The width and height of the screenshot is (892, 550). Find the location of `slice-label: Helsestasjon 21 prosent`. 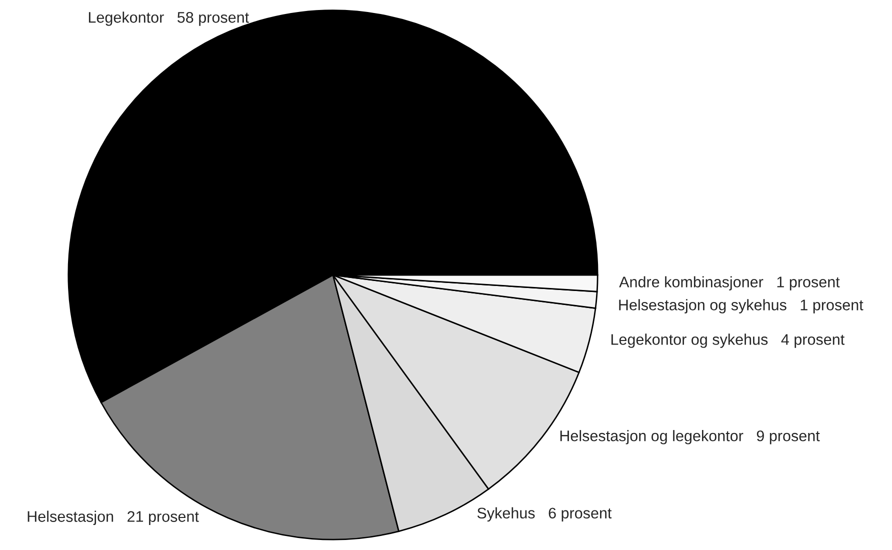

slice-label: Helsestasjon 21 prosent is located at coordinates (113, 517).